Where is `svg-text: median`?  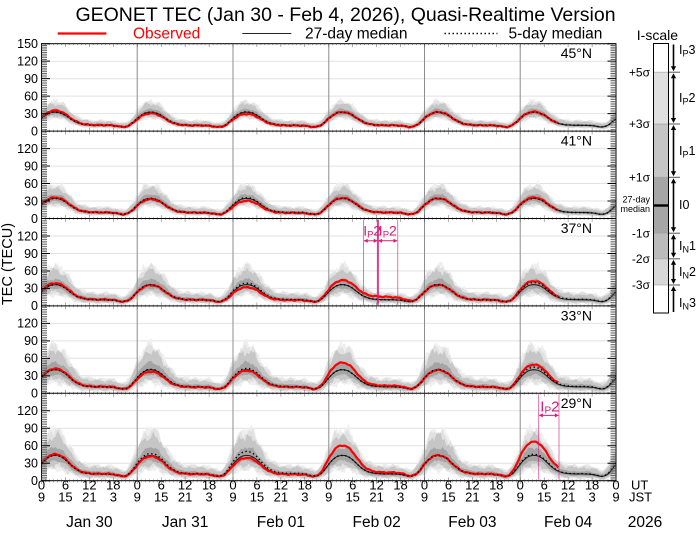 svg-text: median is located at coordinates (635, 209).